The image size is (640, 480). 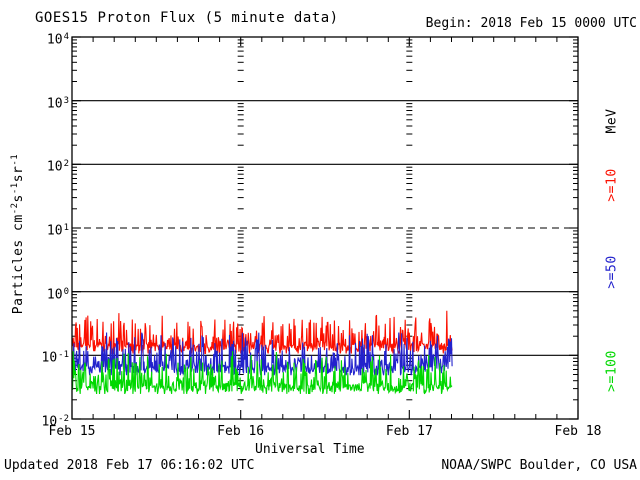 I want to click on credit-label: NOAA/SWPC Boulder, CO USA, so click(x=539, y=465).